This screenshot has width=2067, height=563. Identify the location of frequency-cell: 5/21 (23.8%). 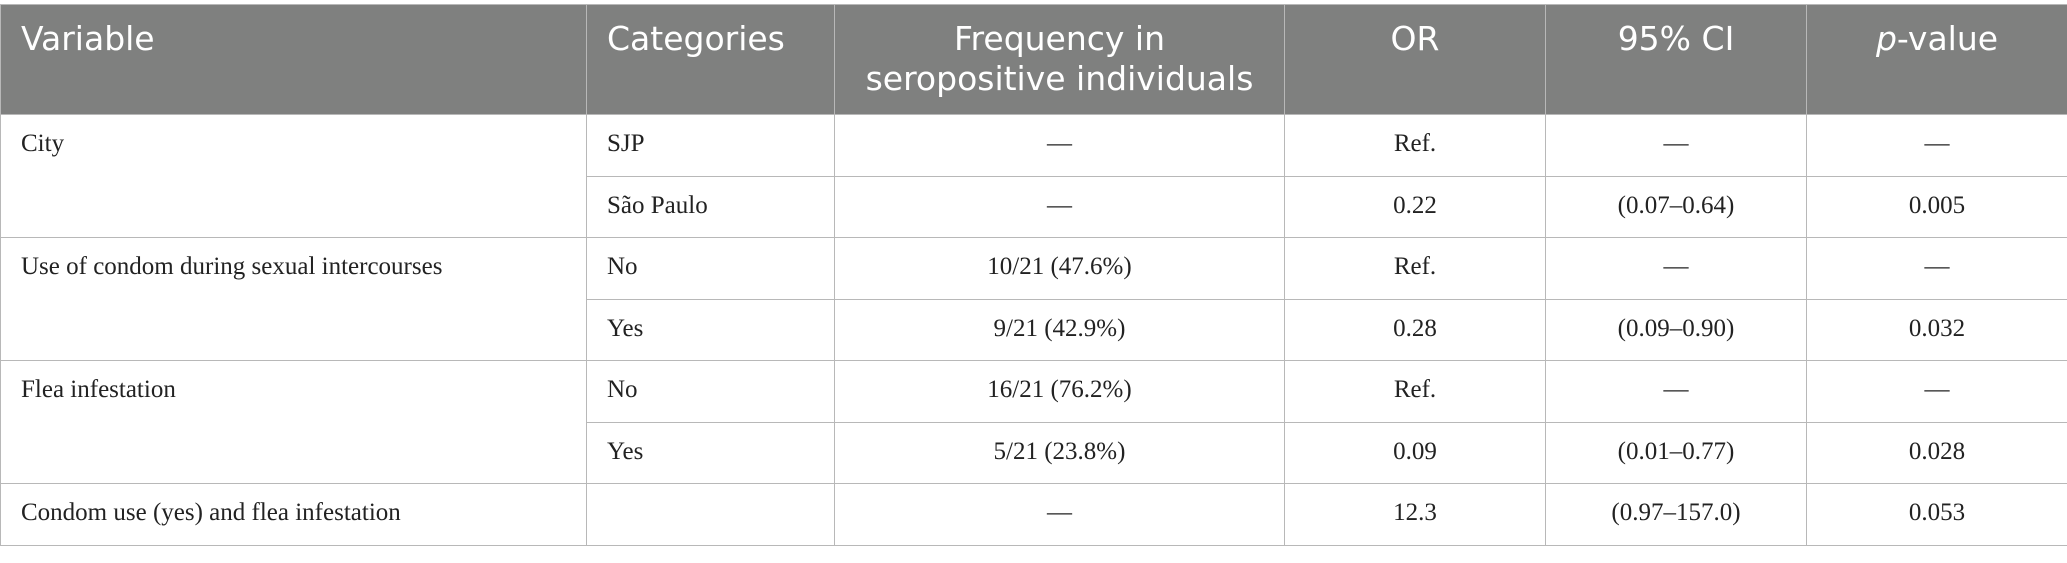
(1059, 452).